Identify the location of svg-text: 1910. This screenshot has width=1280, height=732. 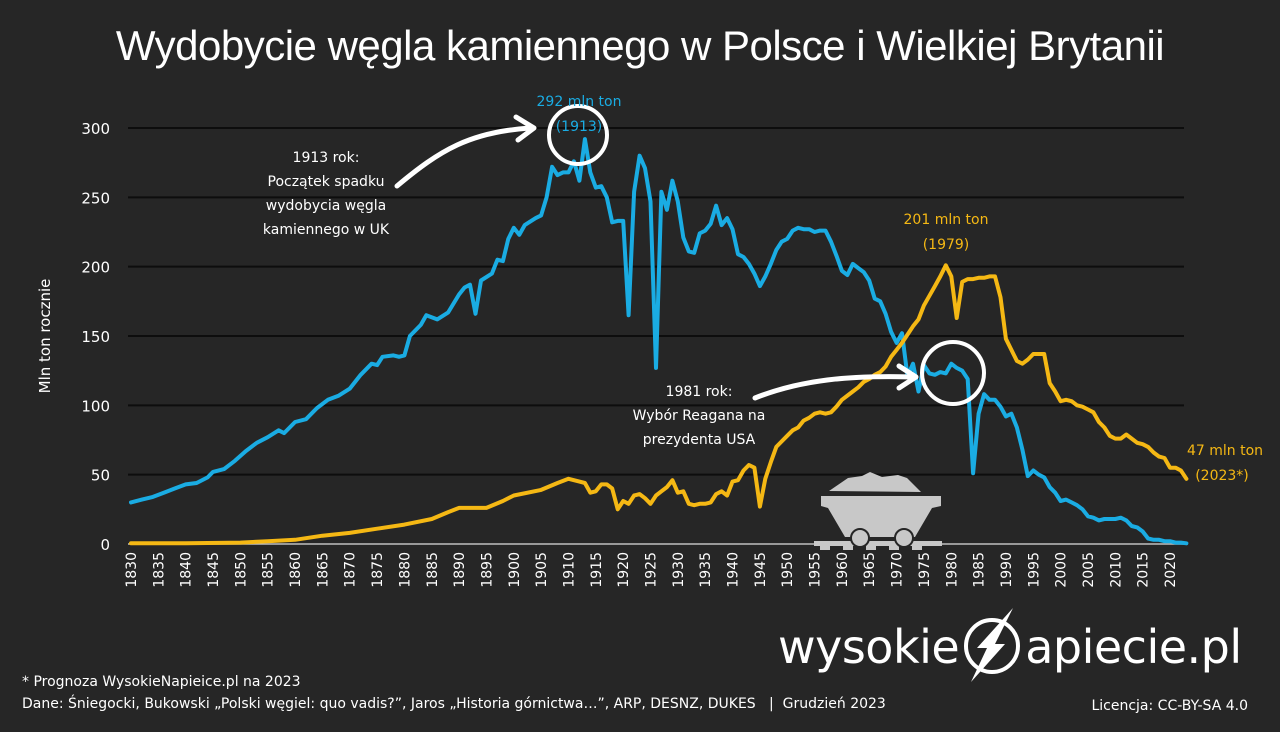
(569, 570).